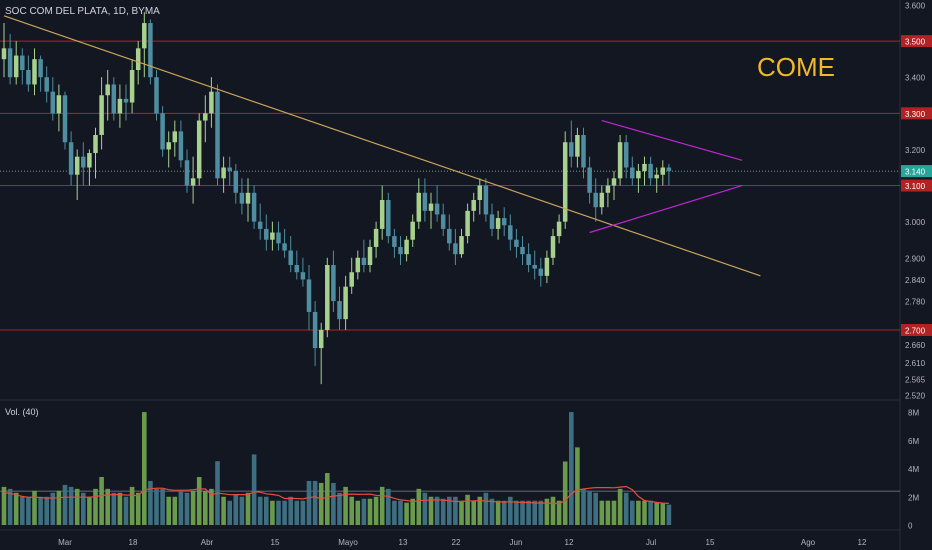 This screenshot has width=932, height=550. What do you see at coordinates (796, 67) in the screenshot?
I see `watermark-ticker: COME` at bounding box center [796, 67].